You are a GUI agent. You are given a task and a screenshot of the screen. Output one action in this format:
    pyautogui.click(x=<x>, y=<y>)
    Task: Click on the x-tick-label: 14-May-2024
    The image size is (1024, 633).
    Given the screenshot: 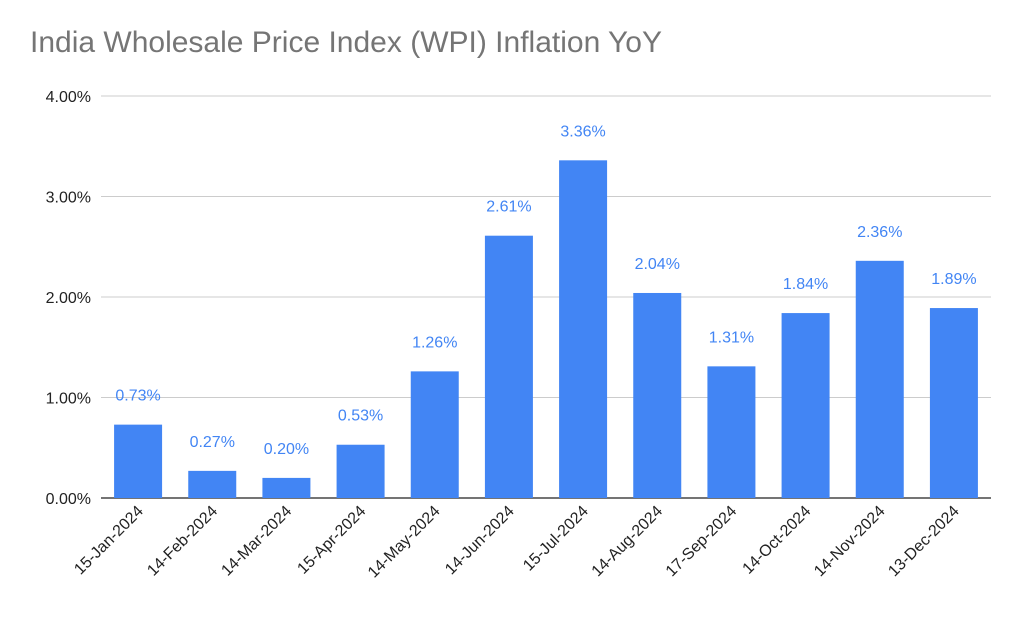 What is the action you would take?
    pyautogui.click(x=404, y=542)
    